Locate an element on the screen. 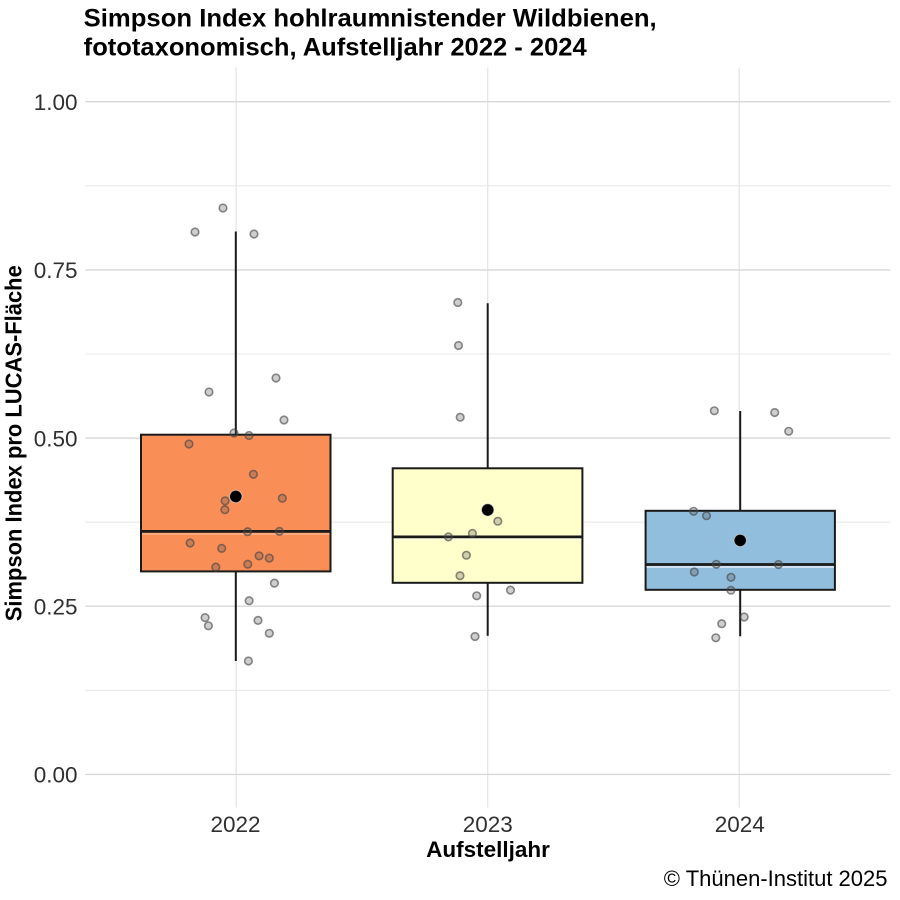  svg-text: 0.50 is located at coordinates (56, 438).